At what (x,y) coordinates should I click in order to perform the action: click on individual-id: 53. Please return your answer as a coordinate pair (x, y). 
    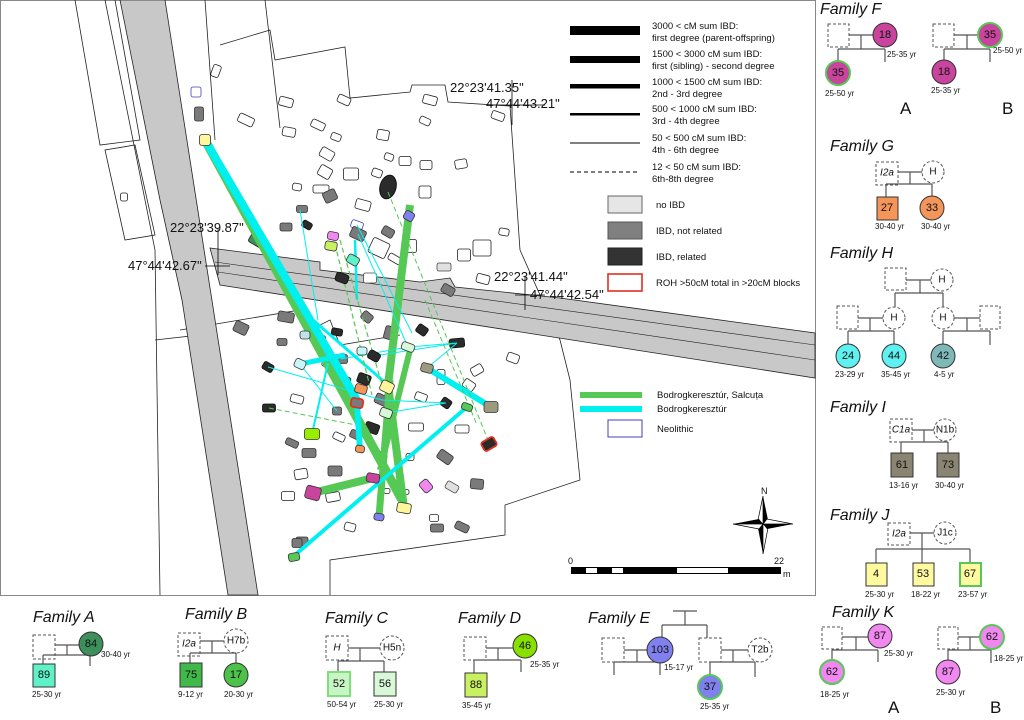
    Looking at the image, I should click on (923, 574).